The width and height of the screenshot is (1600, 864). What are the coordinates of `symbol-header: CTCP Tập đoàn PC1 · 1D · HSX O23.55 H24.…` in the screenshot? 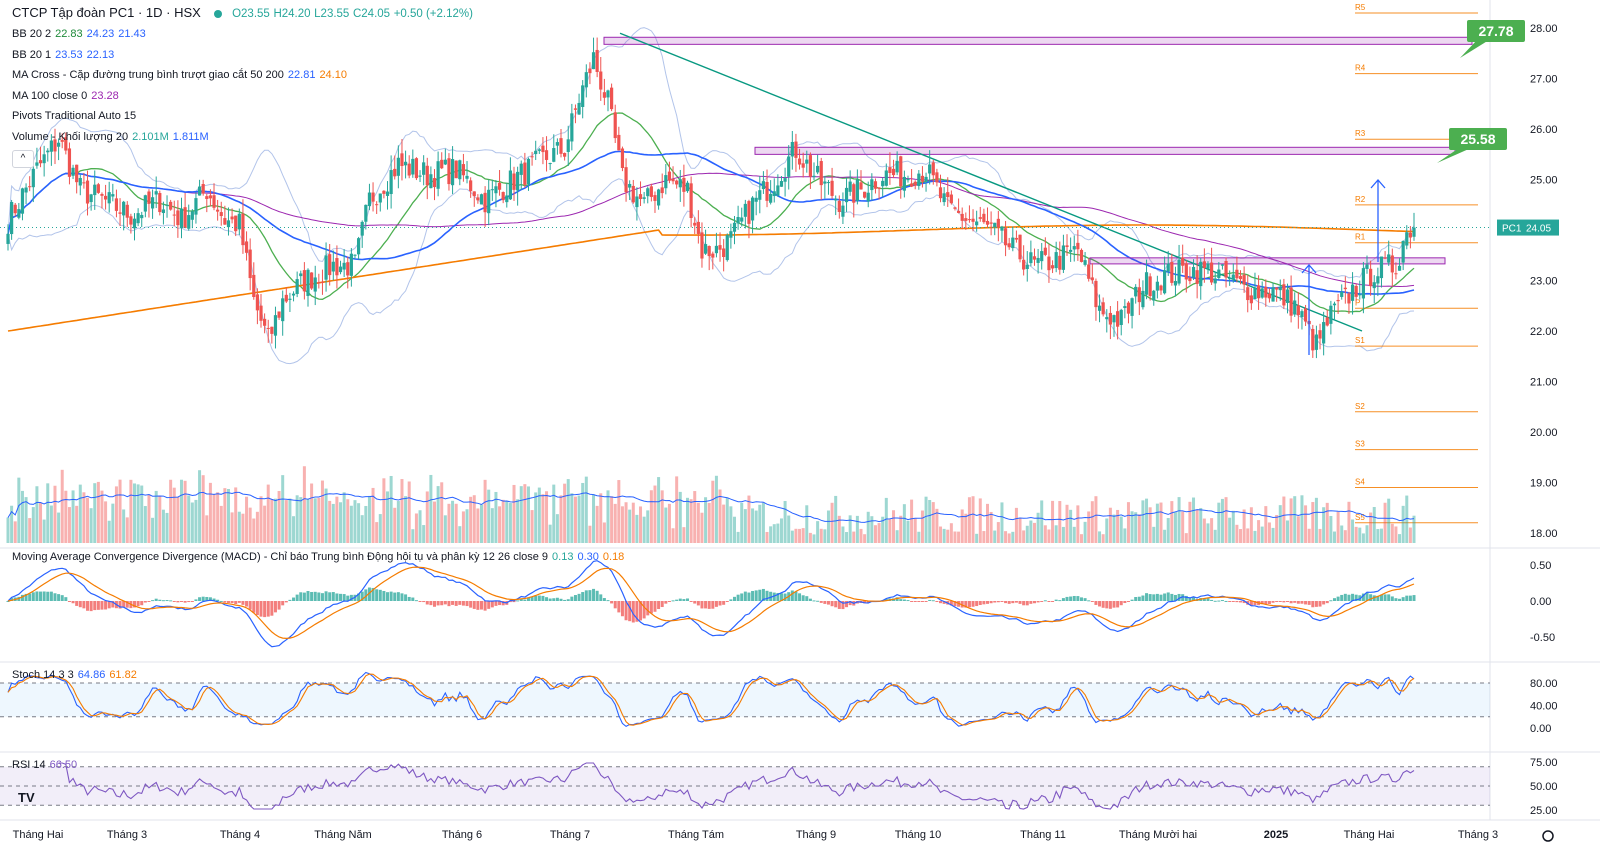 It's located at (242, 12).